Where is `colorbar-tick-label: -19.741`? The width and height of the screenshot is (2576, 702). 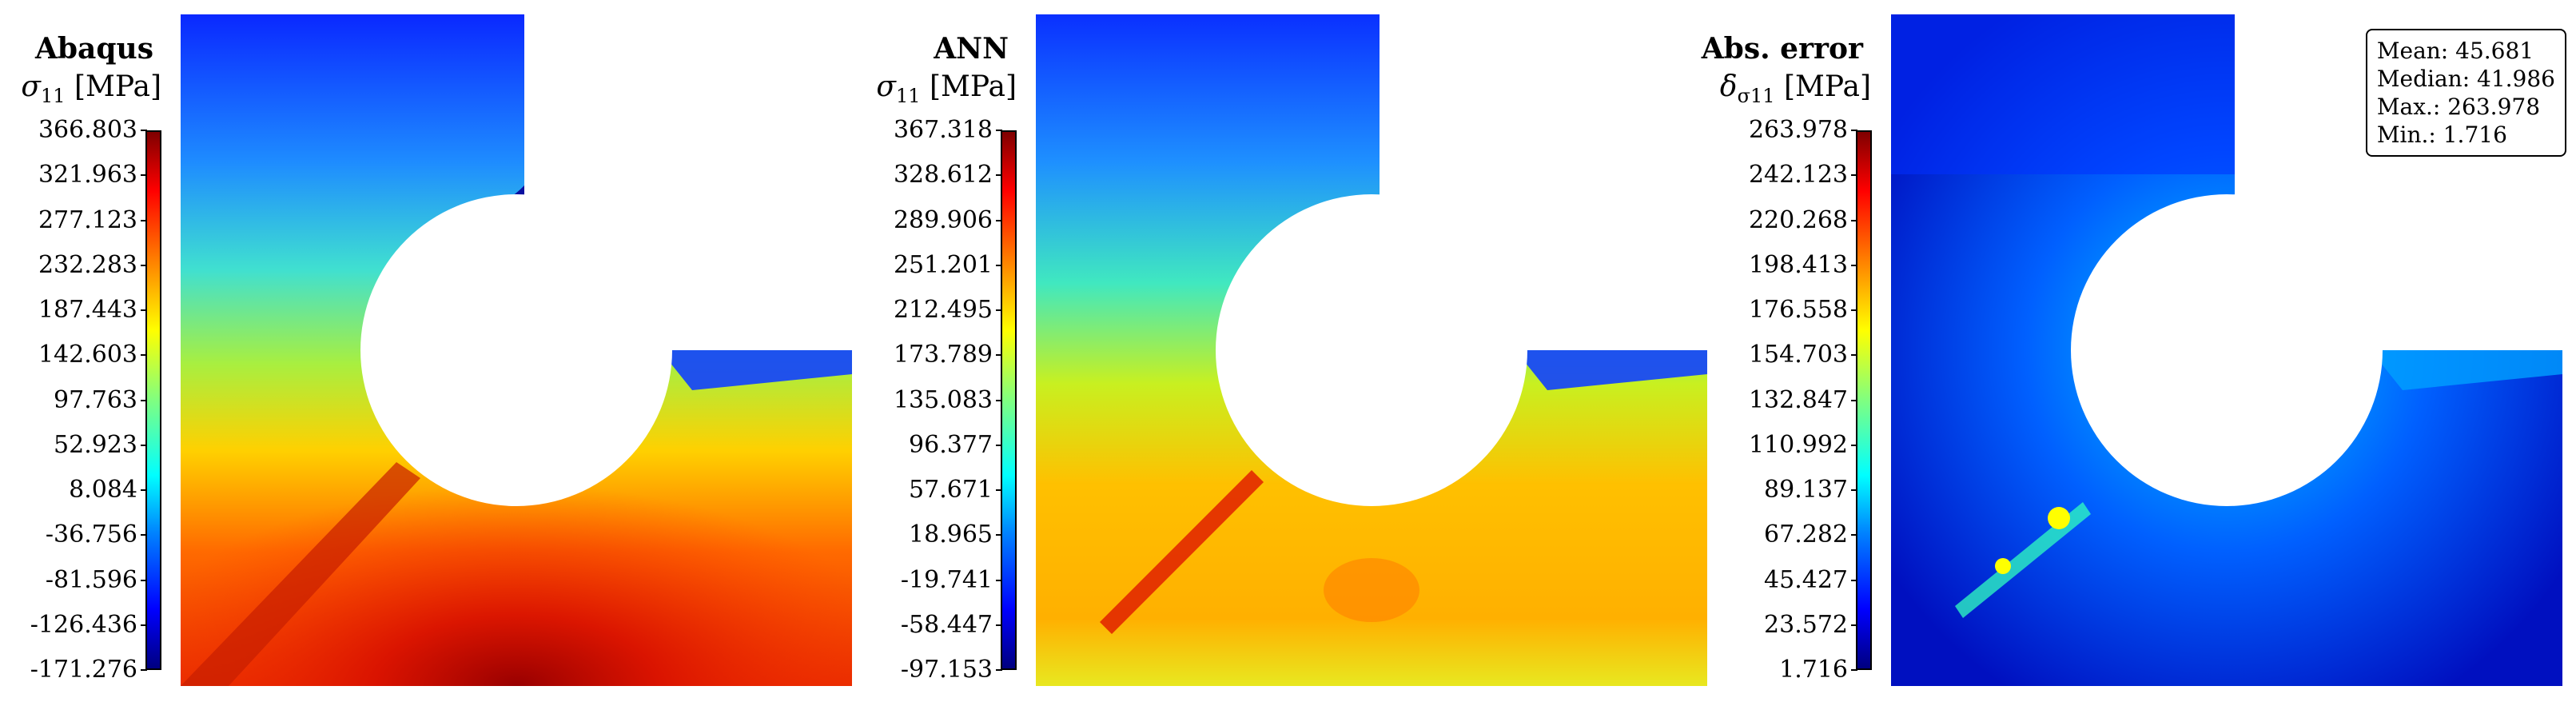
colorbar-tick-label: -19.741 is located at coordinates (946, 579).